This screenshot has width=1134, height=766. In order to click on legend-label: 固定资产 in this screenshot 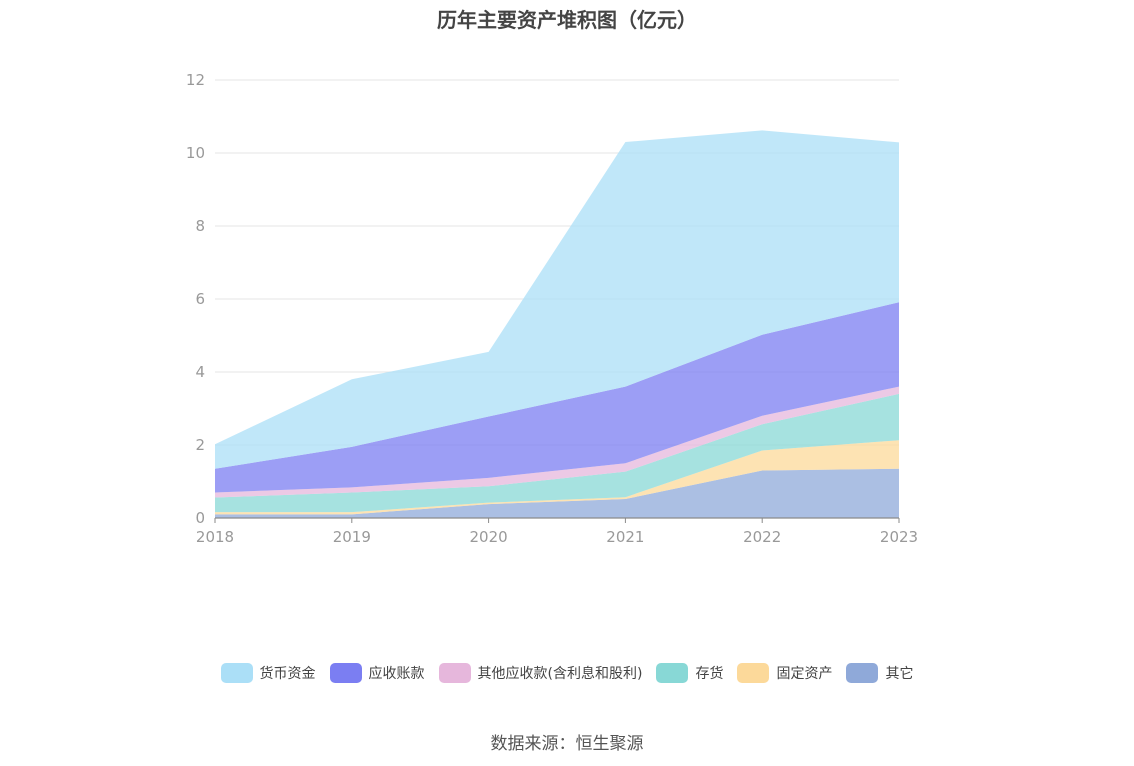, I will do `click(804, 674)`.